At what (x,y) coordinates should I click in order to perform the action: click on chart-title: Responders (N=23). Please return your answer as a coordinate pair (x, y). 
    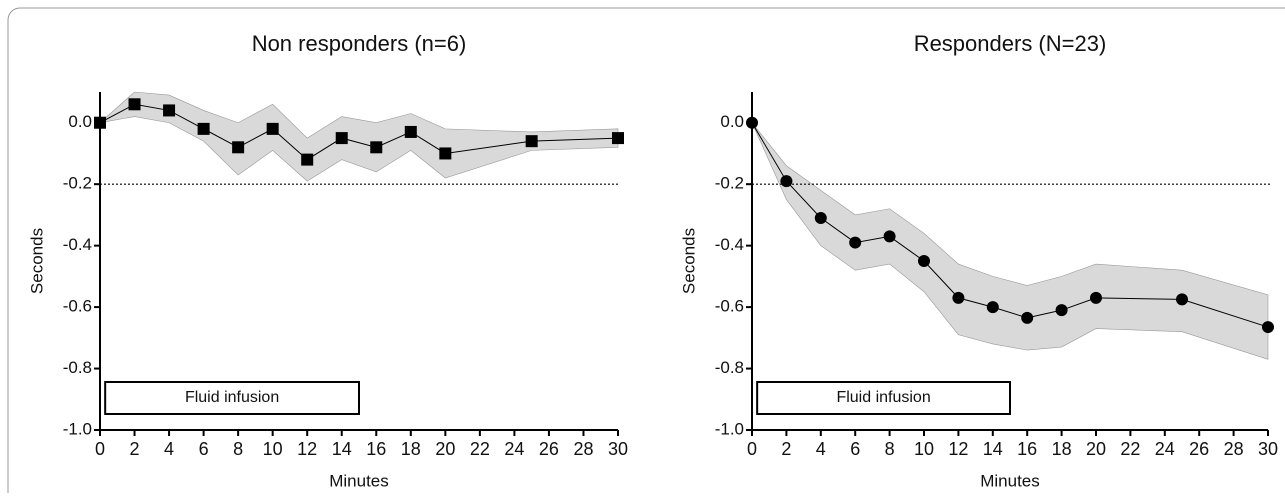
    Looking at the image, I should click on (1010, 43).